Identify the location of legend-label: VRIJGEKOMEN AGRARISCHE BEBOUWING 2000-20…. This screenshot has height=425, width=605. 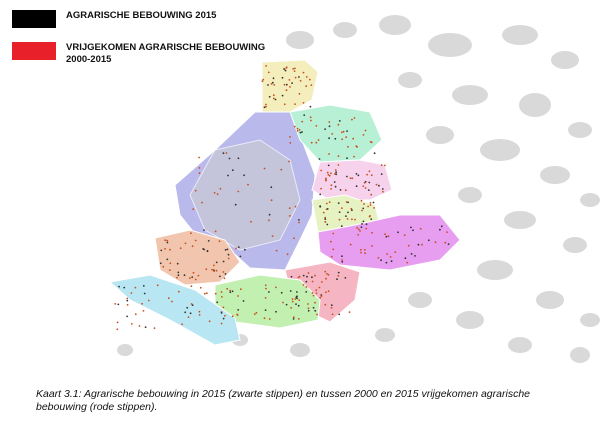
(166, 53).